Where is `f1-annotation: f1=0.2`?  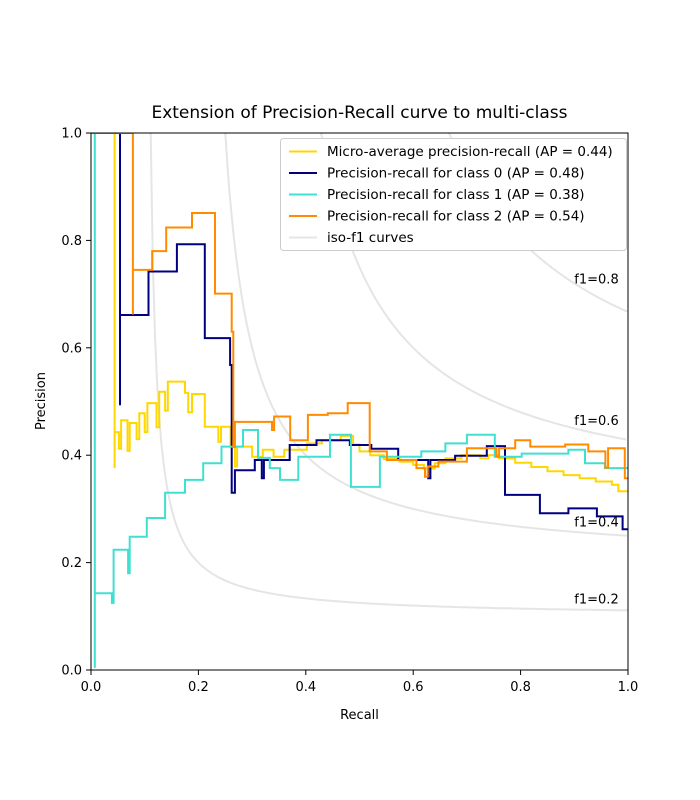 f1-annotation: f1=0.2 is located at coordinates (596, 600).